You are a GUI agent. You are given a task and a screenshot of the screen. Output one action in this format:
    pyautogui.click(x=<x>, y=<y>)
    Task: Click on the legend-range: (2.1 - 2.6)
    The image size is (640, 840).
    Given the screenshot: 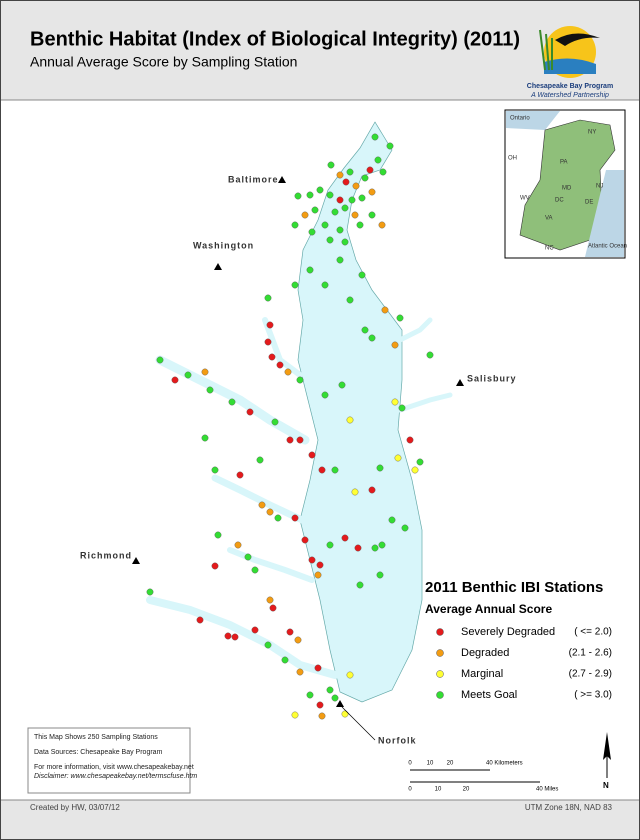 What is the action you would take?
    pyautogui.click(x=590, y=653)
    